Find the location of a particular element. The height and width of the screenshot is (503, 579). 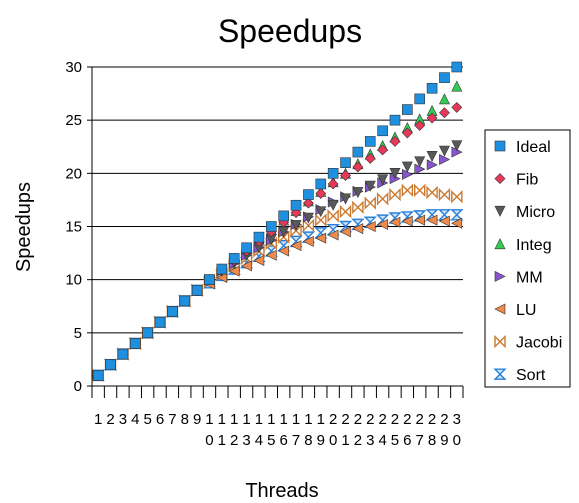

y-tick-label: 30 is located at coordinates (73, 67).